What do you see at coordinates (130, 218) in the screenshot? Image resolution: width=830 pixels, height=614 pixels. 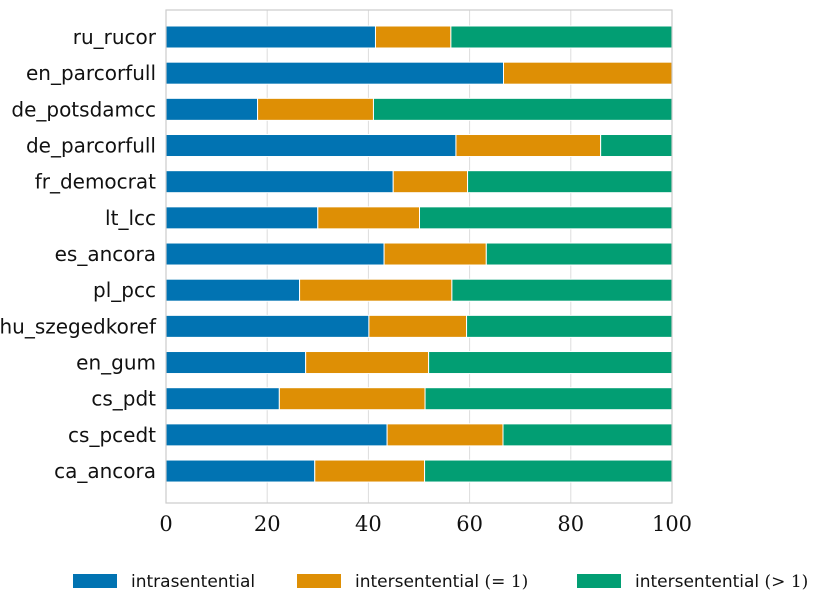 I see `category-label-lt_lcc: lt_lcc` at bounding box center [130, 218].